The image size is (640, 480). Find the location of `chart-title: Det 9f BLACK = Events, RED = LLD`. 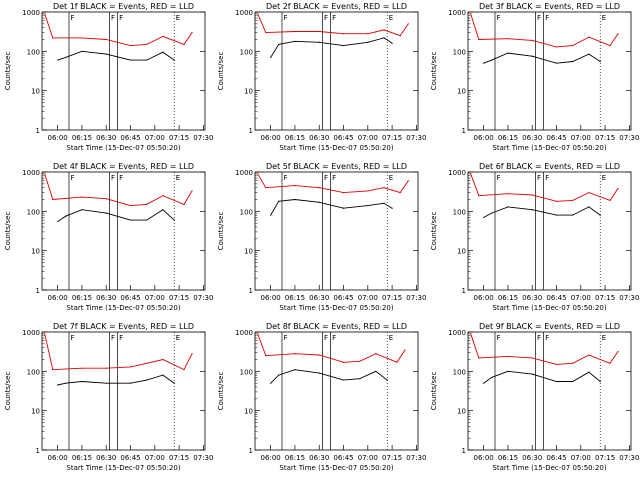

chart-title: Det 9f BLACK = Events, RED = LLD is located at coordinates (549, 326).